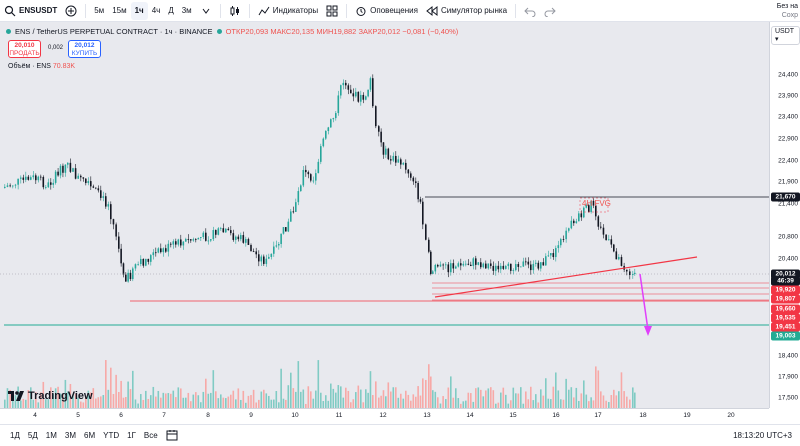  Describe the element at coordinates (513, 415) in the screenshot. I see `time-tick: 15` at that location.